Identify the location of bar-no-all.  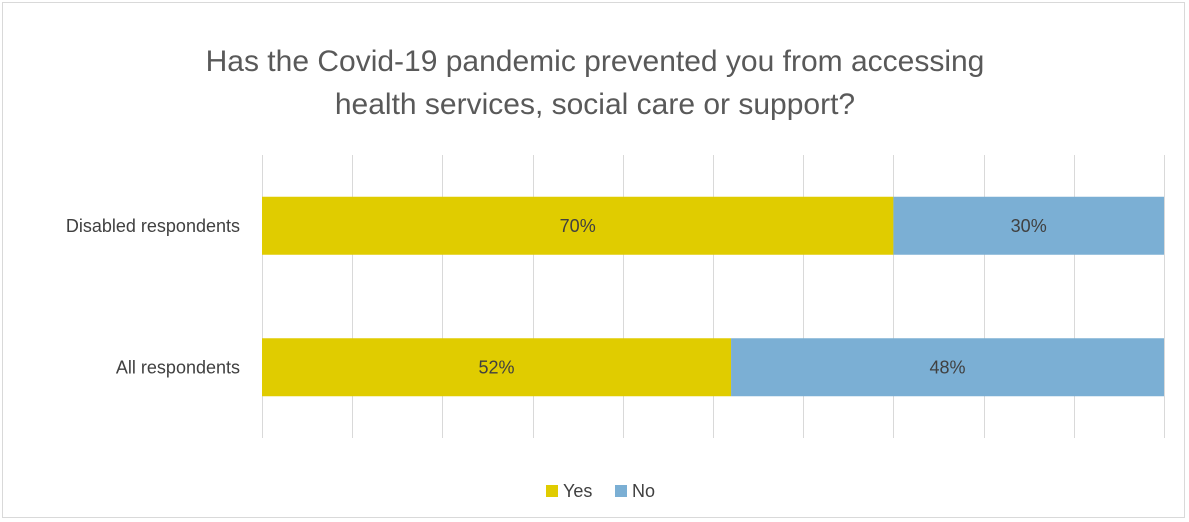
(947, 367).